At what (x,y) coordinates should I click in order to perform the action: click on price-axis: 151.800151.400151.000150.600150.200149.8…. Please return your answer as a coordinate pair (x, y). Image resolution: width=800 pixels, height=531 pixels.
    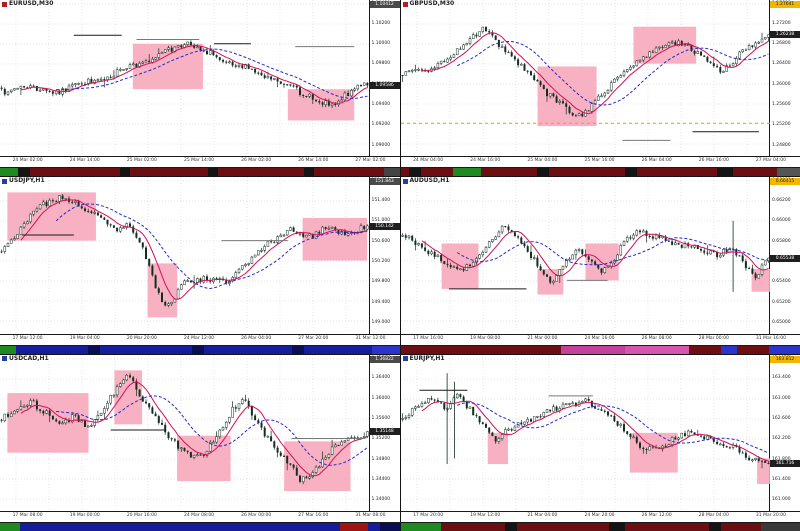
    Looking at the image, I should click on (384, 255).